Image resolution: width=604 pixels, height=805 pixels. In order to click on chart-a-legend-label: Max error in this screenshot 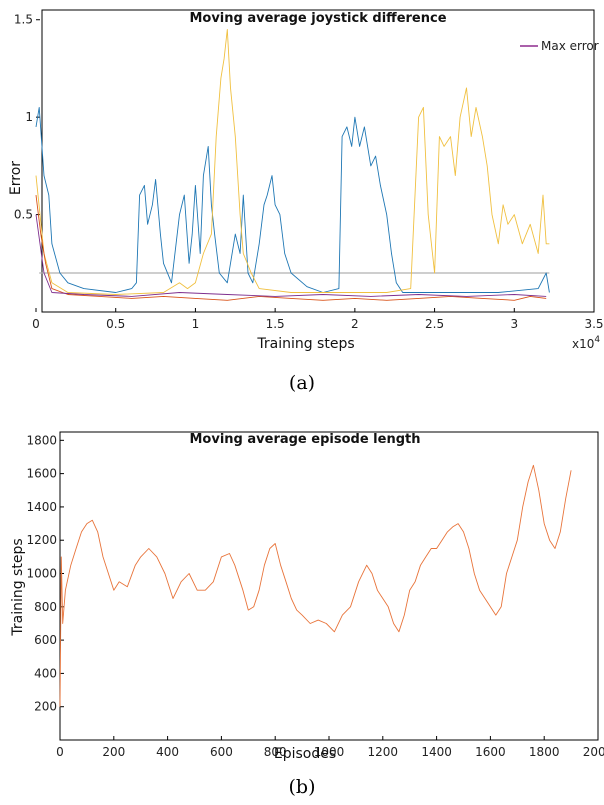, I will do `click(570, 46)`.